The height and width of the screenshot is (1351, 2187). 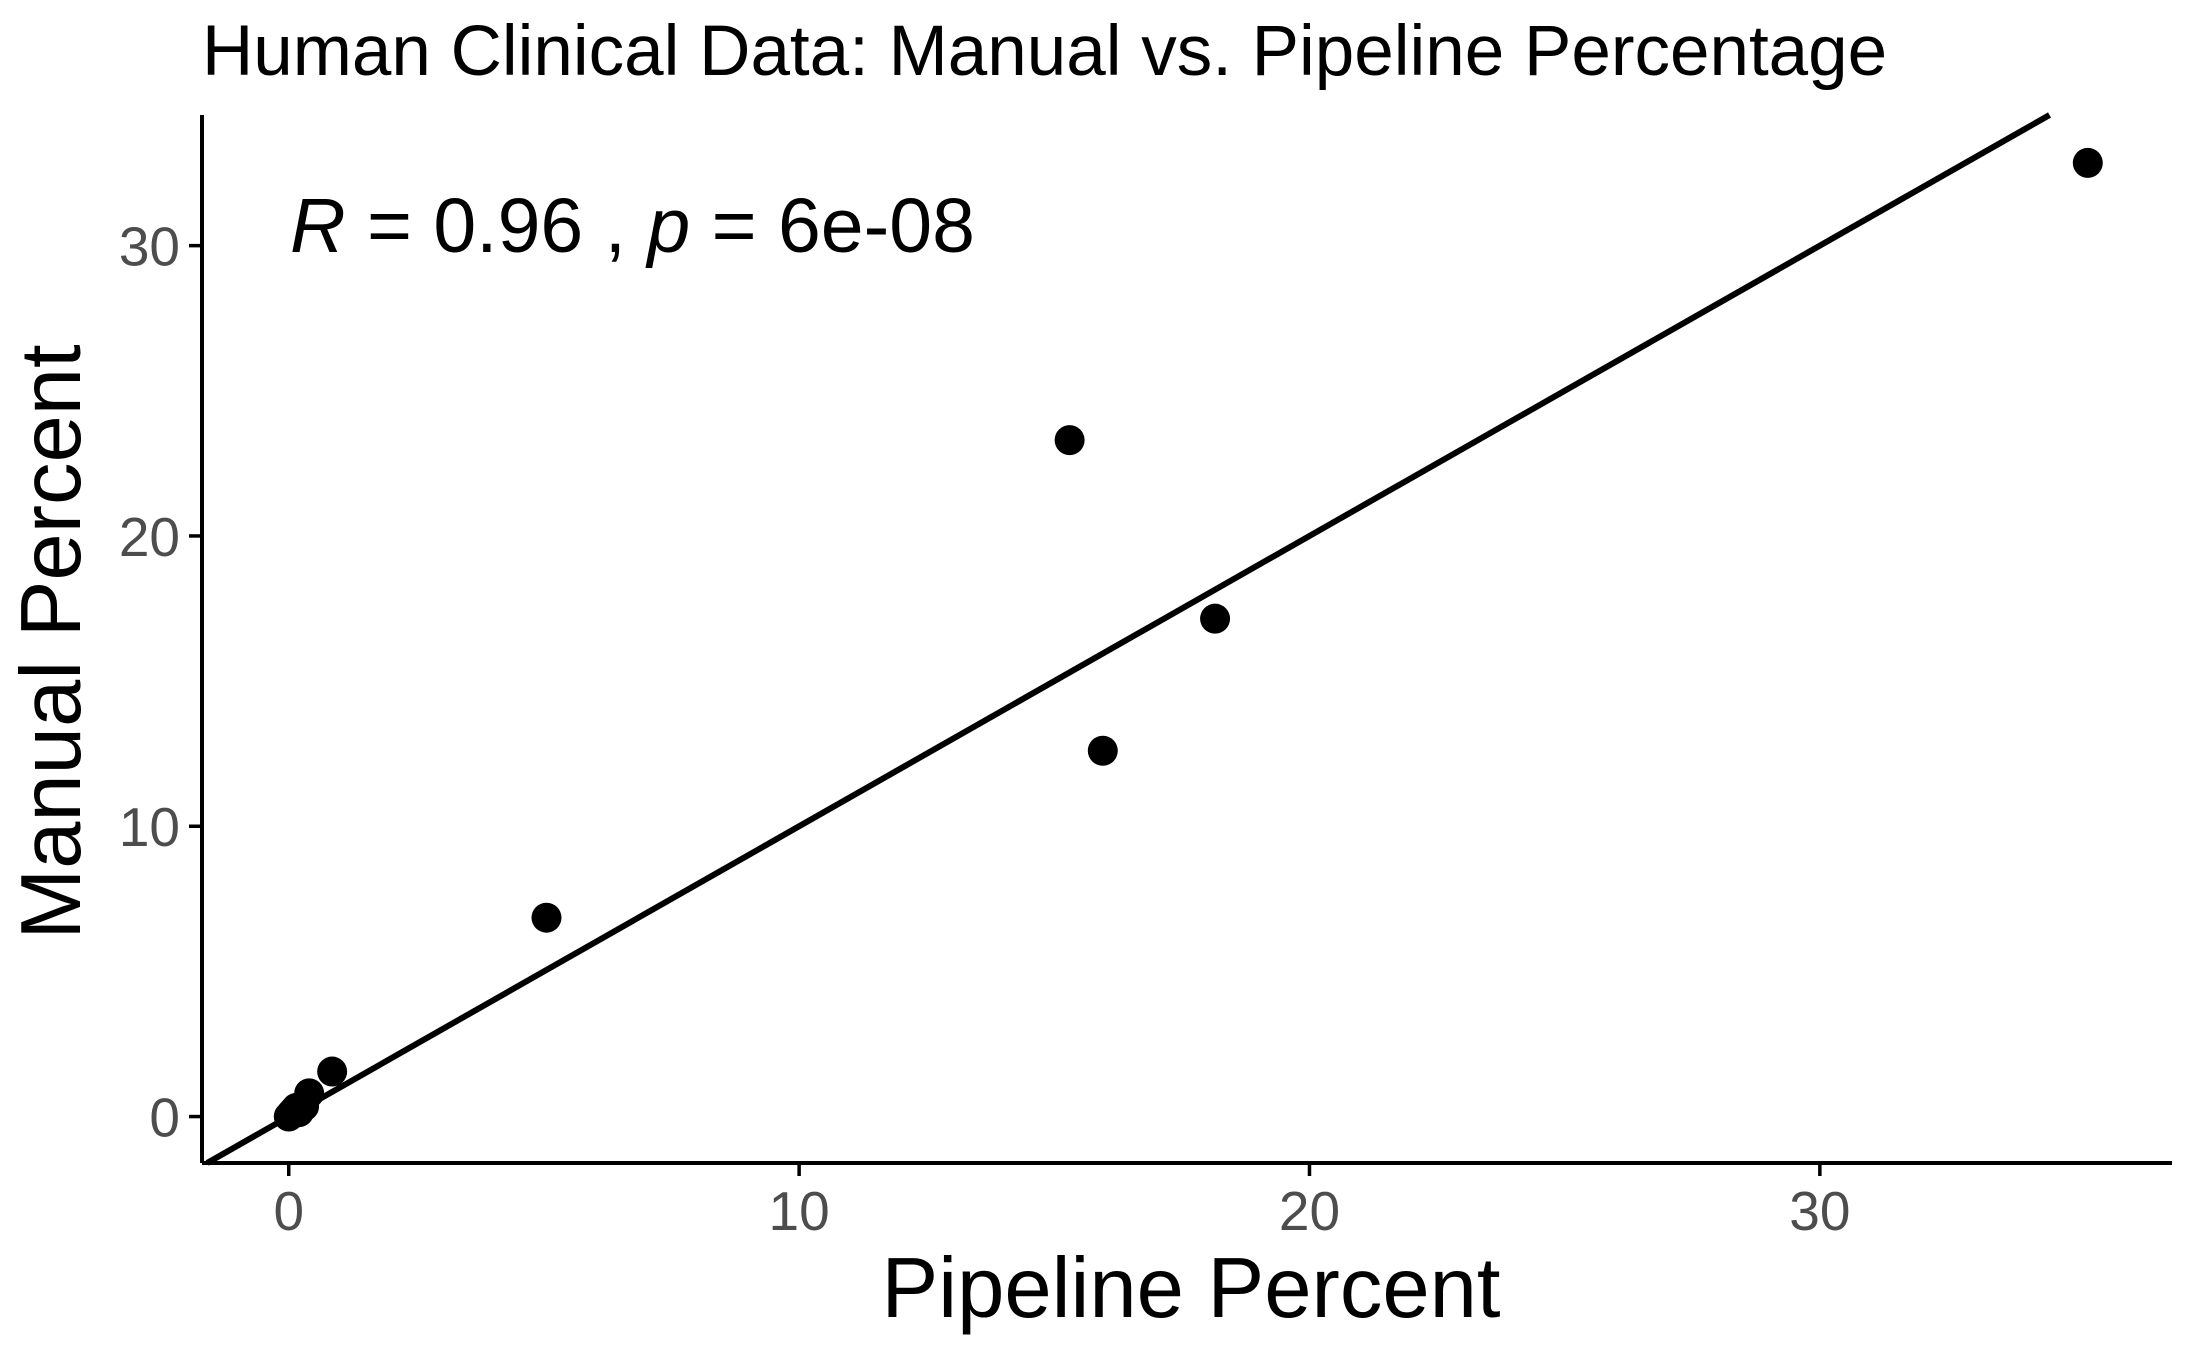 I want to click on x-axis-title: Pipeline Percent, so click(x=1191, y=1288).